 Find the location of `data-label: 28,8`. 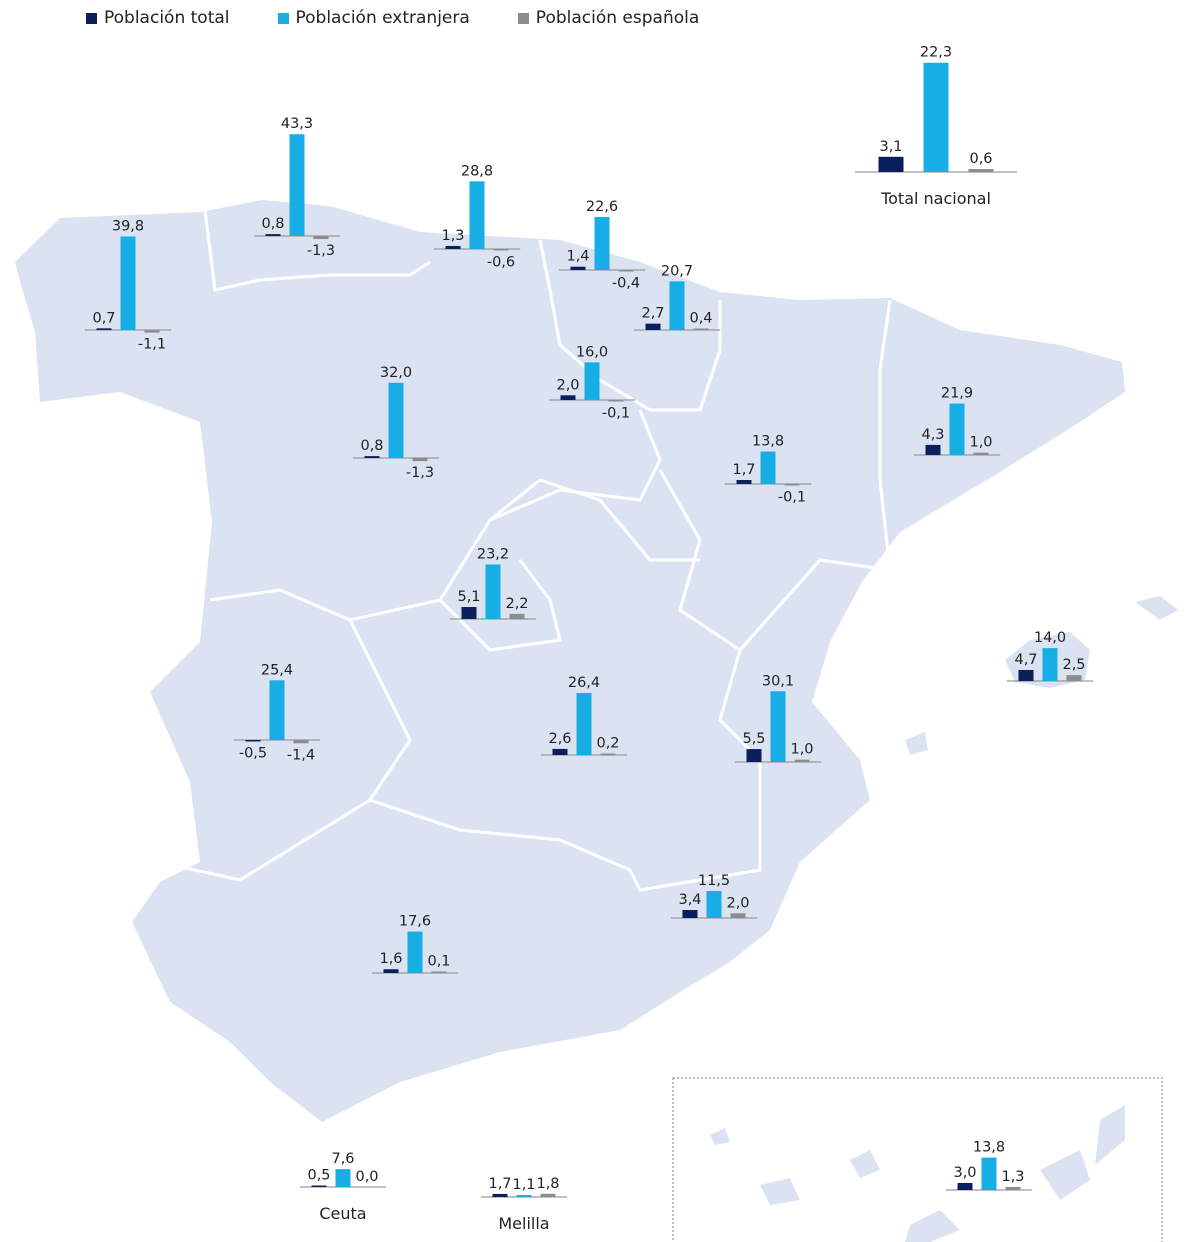

data-label: 28,8 is located at coordinates (477, 171).